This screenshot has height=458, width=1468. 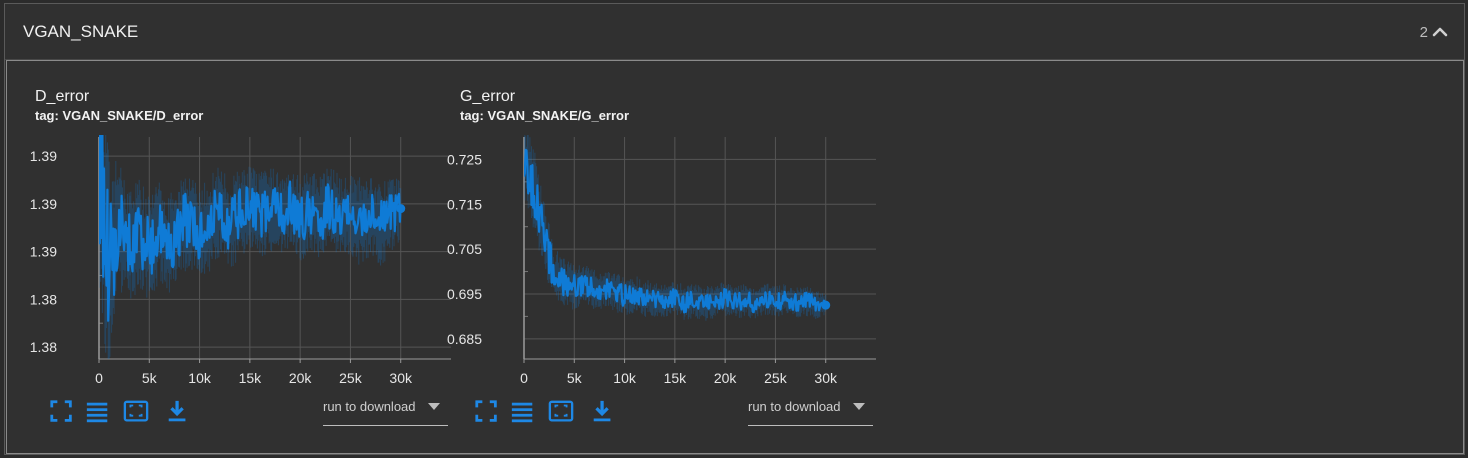 I want to click on chart-title: D_error, so click(x=62, y=96).